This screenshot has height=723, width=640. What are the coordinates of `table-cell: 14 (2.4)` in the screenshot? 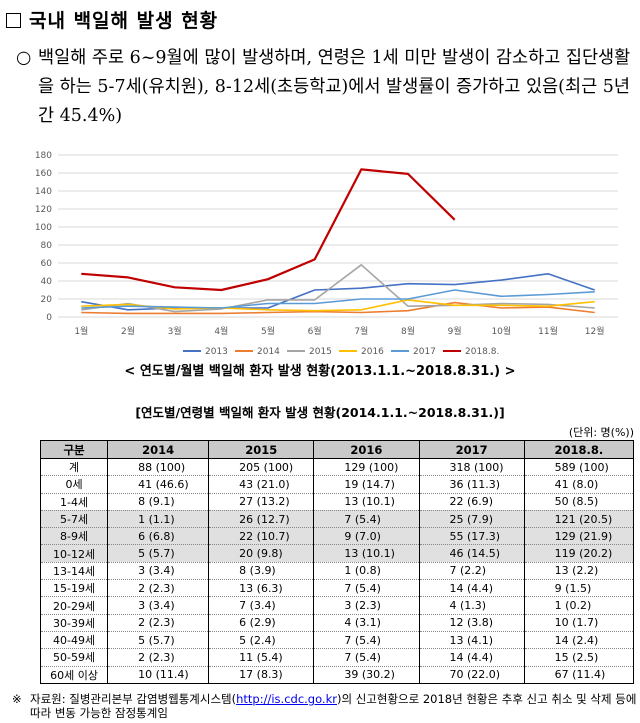 It's located at (579, 639).